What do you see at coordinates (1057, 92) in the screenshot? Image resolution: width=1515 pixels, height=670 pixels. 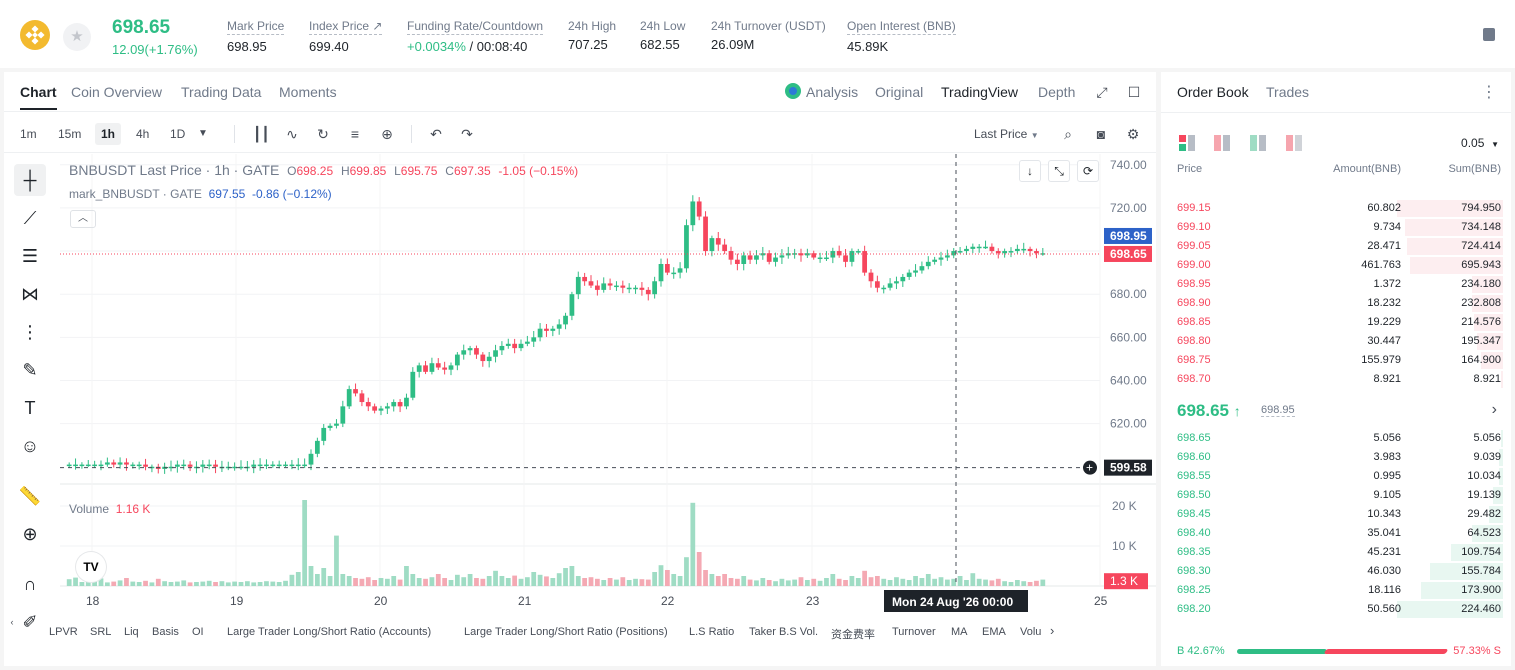 I see `view-depth: Depth` at bounding box center [1057, 92].